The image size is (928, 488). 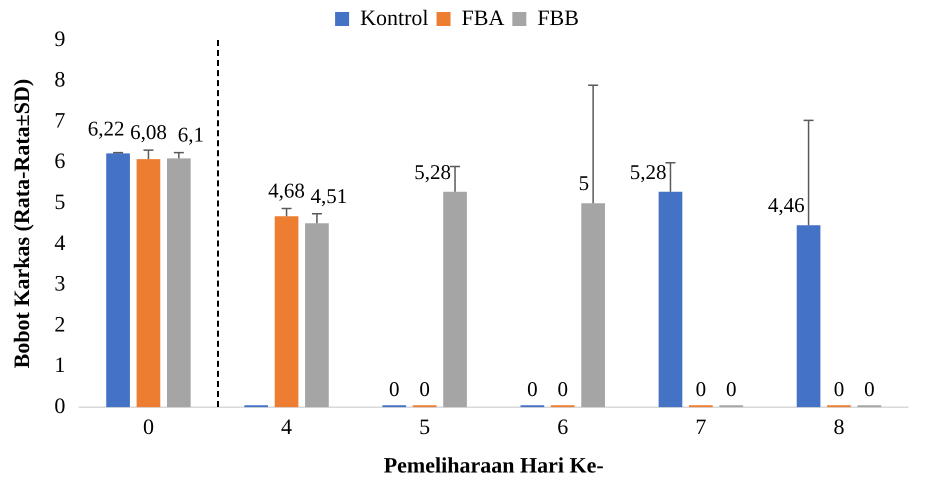 What do you see at coordinates (60, 283) in the screenshot?
I see `y-tick-label: 3` at bounding box center [60, 283].